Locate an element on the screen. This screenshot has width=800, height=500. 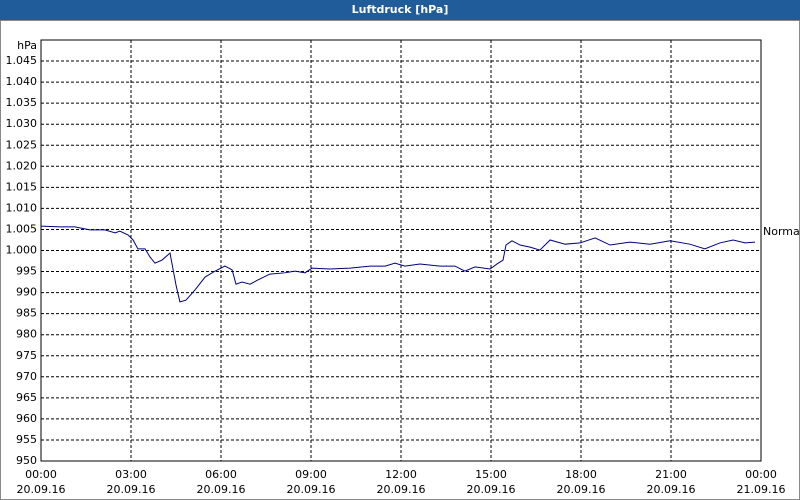
x-tick-label: 06:00 20.09.16 is located at coordinates (221, 482).